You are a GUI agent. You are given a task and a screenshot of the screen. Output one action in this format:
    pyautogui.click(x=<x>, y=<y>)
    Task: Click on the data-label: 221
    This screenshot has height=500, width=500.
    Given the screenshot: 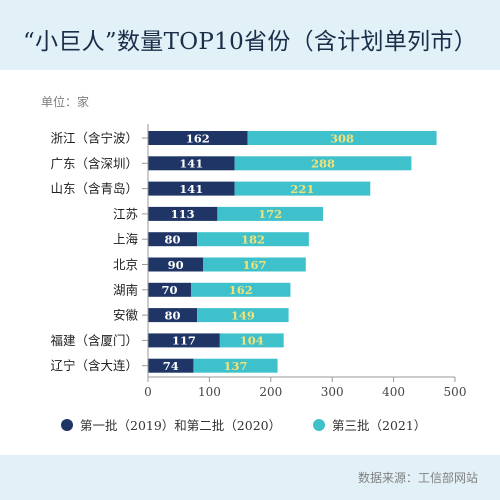 What is the action you would take?
    pyautogui.click(x=302, y=189)
    